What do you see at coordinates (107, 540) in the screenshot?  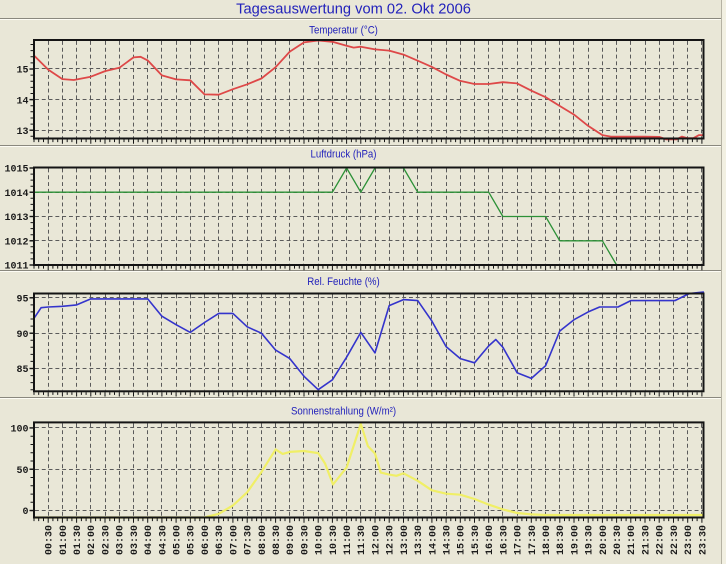 I see `svg-text: 02:30` at bounding box center [107, 540].